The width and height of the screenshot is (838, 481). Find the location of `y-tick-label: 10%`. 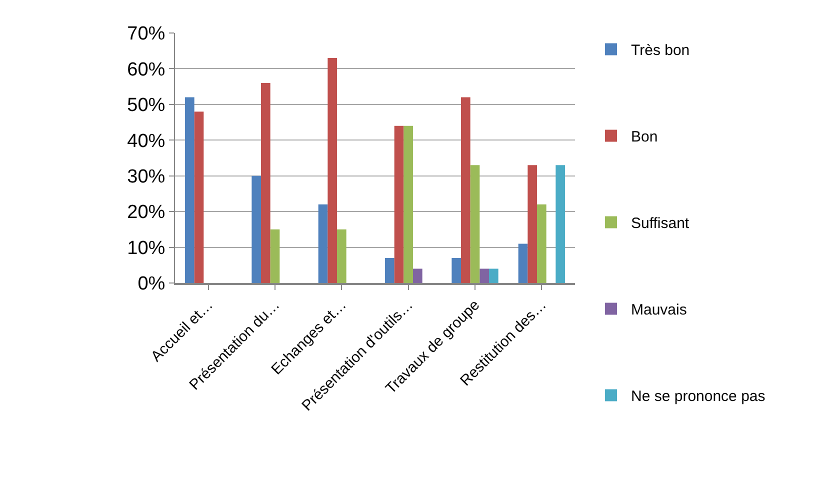

y-tick-label: 10% is located at coordinates (146, 248).